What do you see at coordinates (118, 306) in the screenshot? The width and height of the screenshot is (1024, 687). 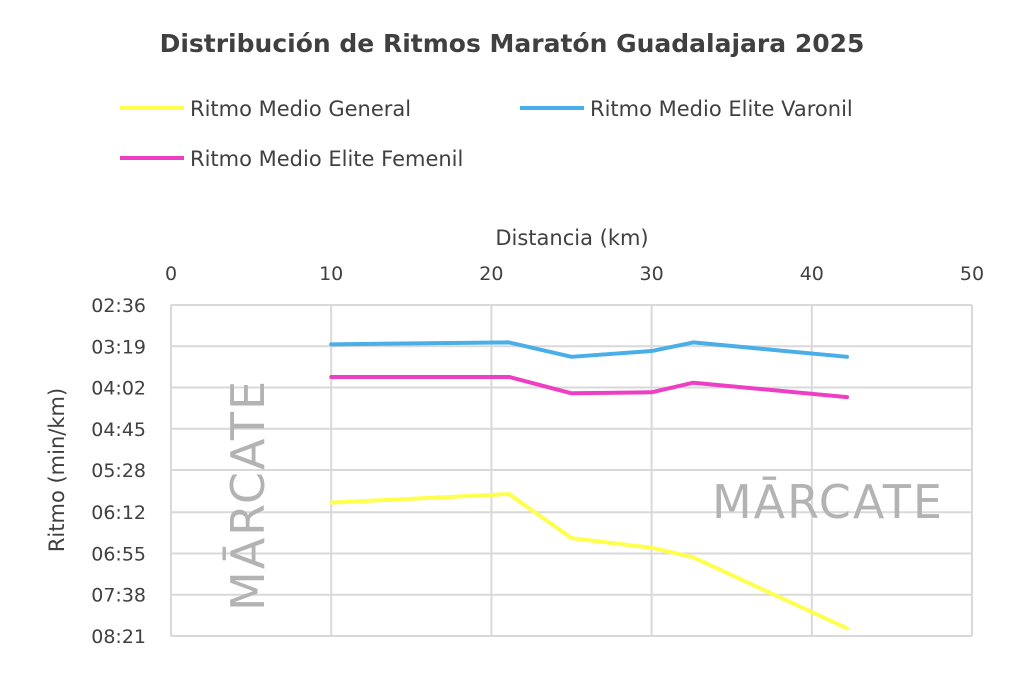 I see `y-tick-label: 02:36` at bounding box center [118, 306].